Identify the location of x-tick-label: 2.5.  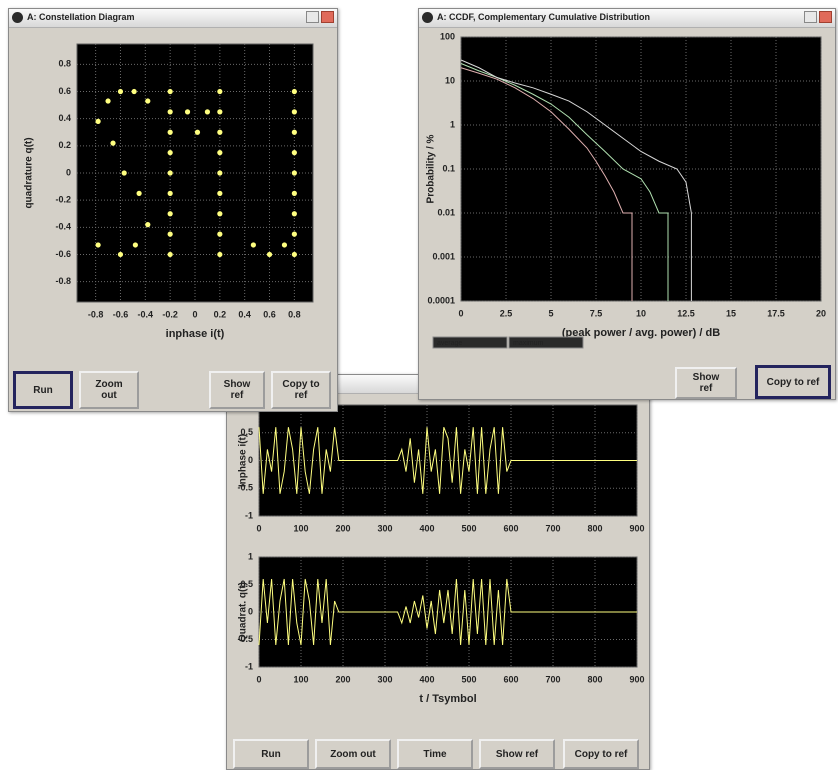
(506, 313).